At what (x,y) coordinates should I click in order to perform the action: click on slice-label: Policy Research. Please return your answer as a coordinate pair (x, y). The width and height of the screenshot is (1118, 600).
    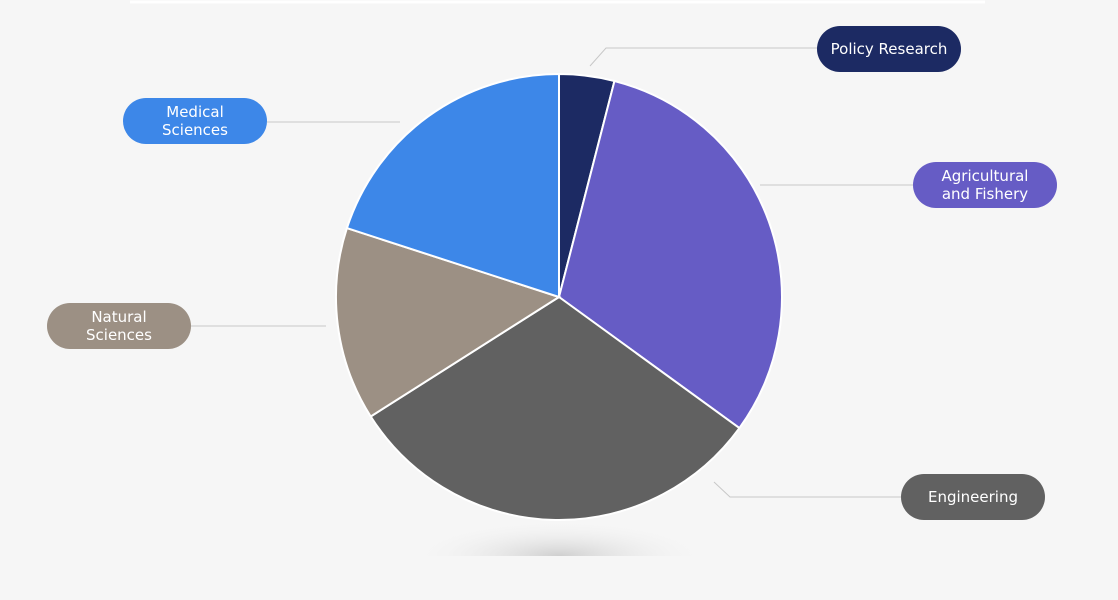
    Looking at the image, I should click on (889, 49).